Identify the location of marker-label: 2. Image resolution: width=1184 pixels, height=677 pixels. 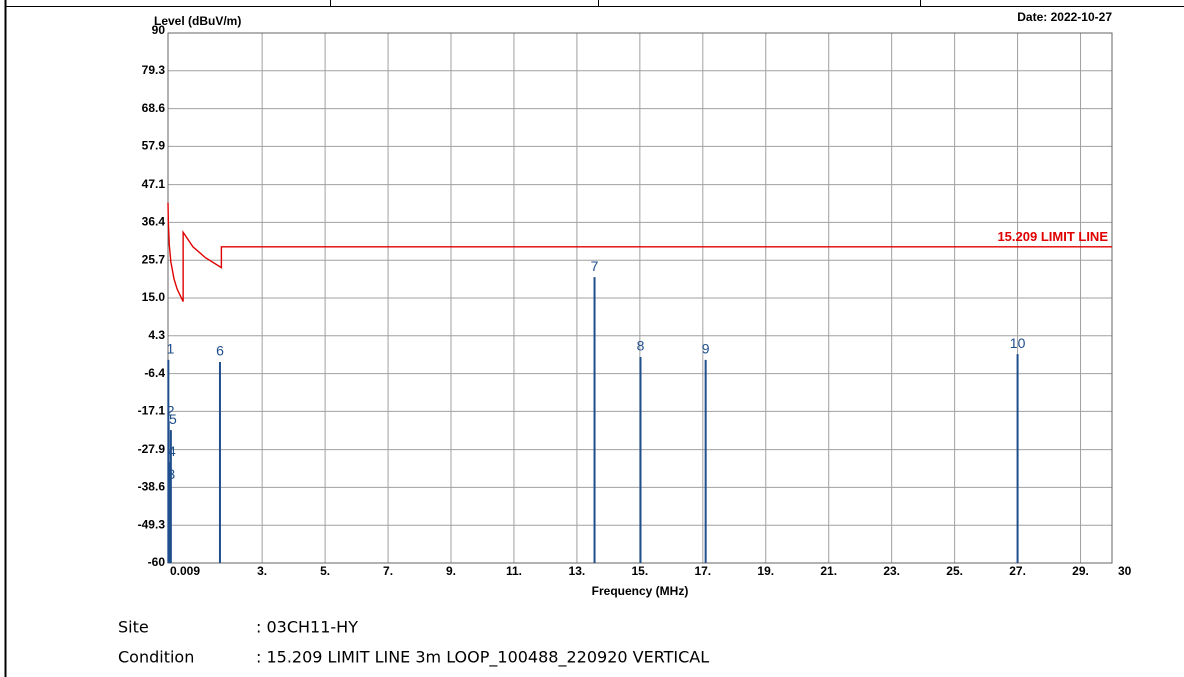
(171, 410).